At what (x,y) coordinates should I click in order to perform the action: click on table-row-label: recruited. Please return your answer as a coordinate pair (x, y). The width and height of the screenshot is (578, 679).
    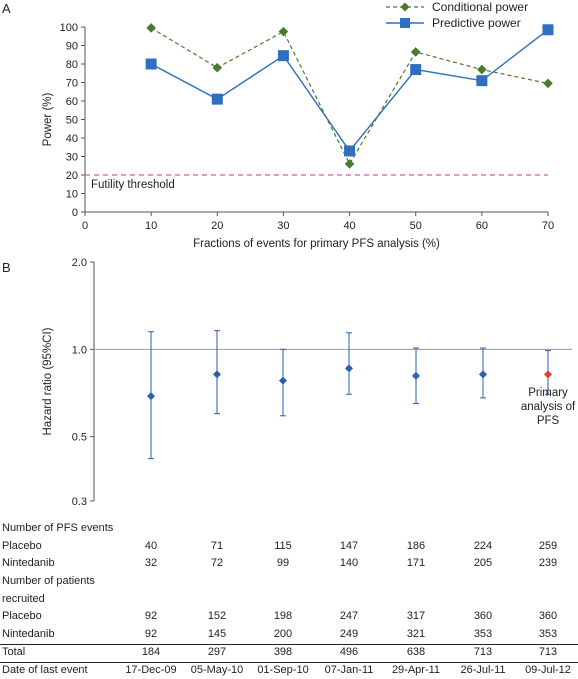
    Looking at the image, I should click on (23, 600).